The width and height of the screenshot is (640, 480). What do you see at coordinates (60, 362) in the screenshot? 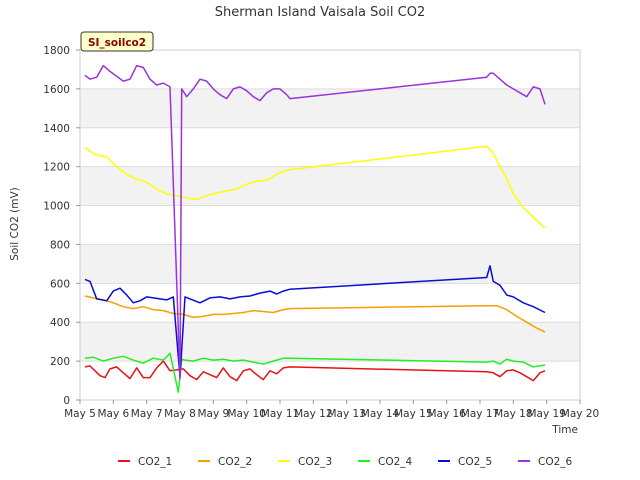
I see `y-tick-label: 200` at bounding box center [60, 362].